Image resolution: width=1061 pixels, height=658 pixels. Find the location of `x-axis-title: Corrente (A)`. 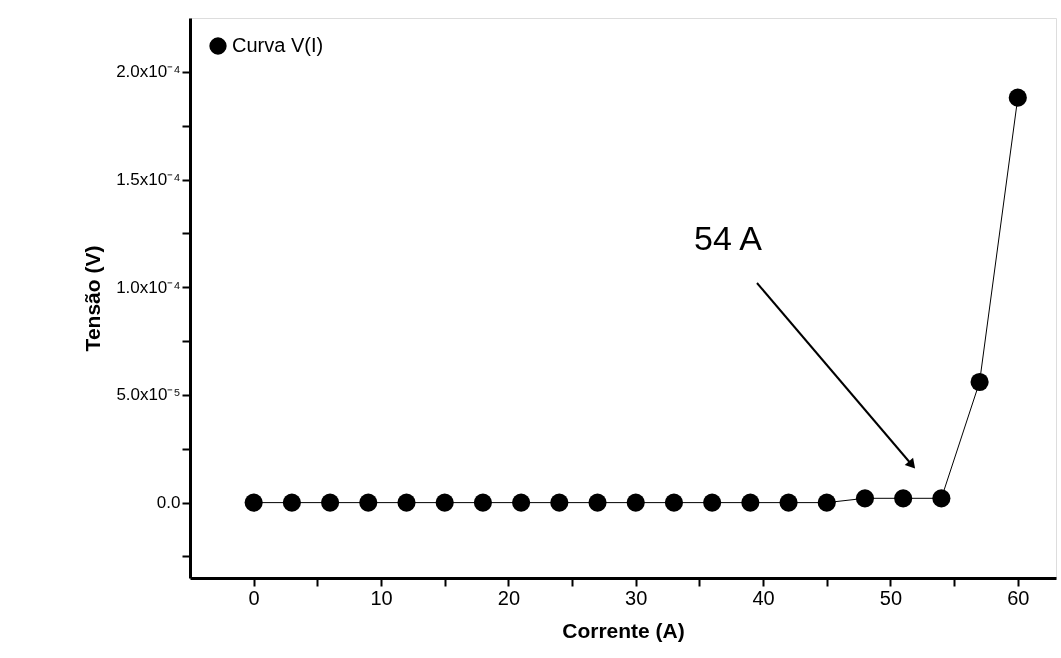

x-axis-title: Corrente (A) is located at coordinates (623, 630).